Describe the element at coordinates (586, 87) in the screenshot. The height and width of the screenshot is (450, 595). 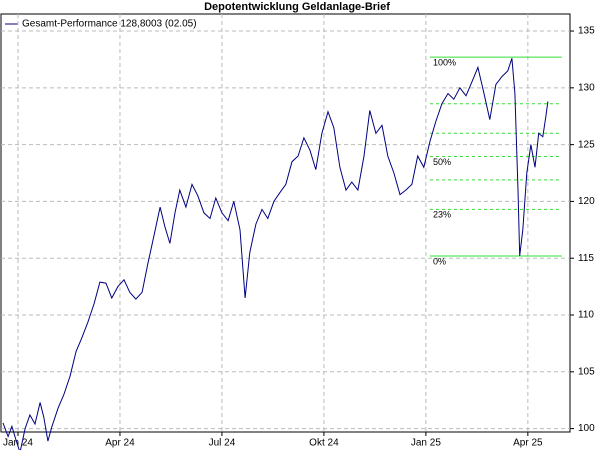
I see `y-tick-label: 130` at that location.